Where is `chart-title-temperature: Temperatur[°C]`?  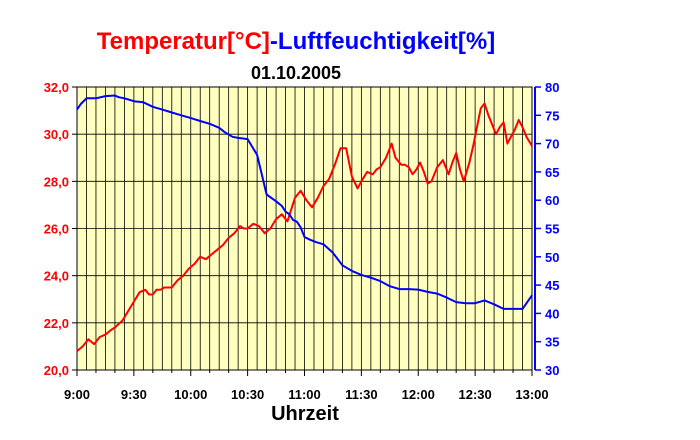 chart-title-temperature: Temperatur[°C] is located at coordinates (183, 41).